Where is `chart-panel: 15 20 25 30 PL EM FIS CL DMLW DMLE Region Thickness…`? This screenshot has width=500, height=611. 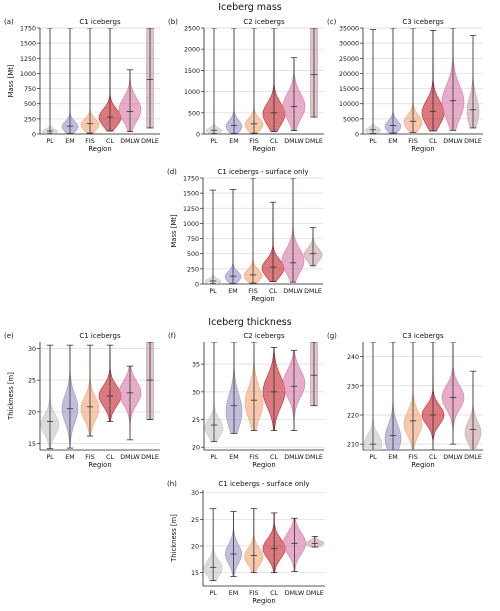 chart-panel: 15 20 25 30 PL EM FIS CL DMLW DMLE Region Thickness… is located at coordinates (82, 400).